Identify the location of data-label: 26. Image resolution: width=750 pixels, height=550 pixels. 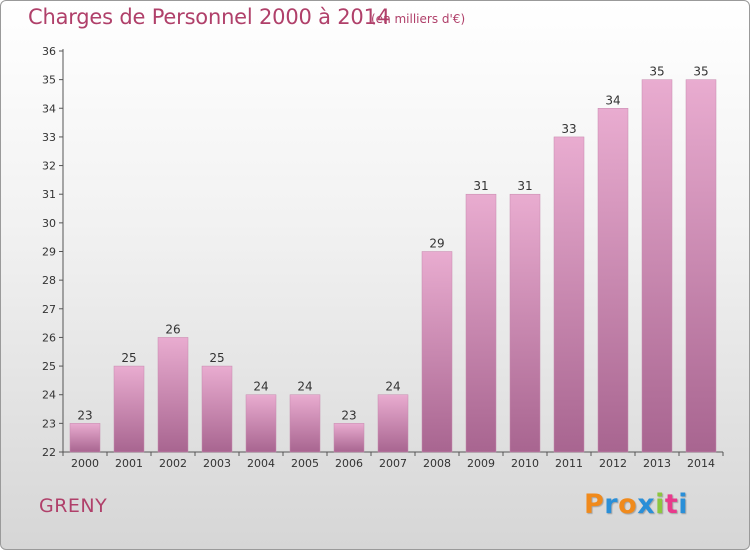
(172, 329).